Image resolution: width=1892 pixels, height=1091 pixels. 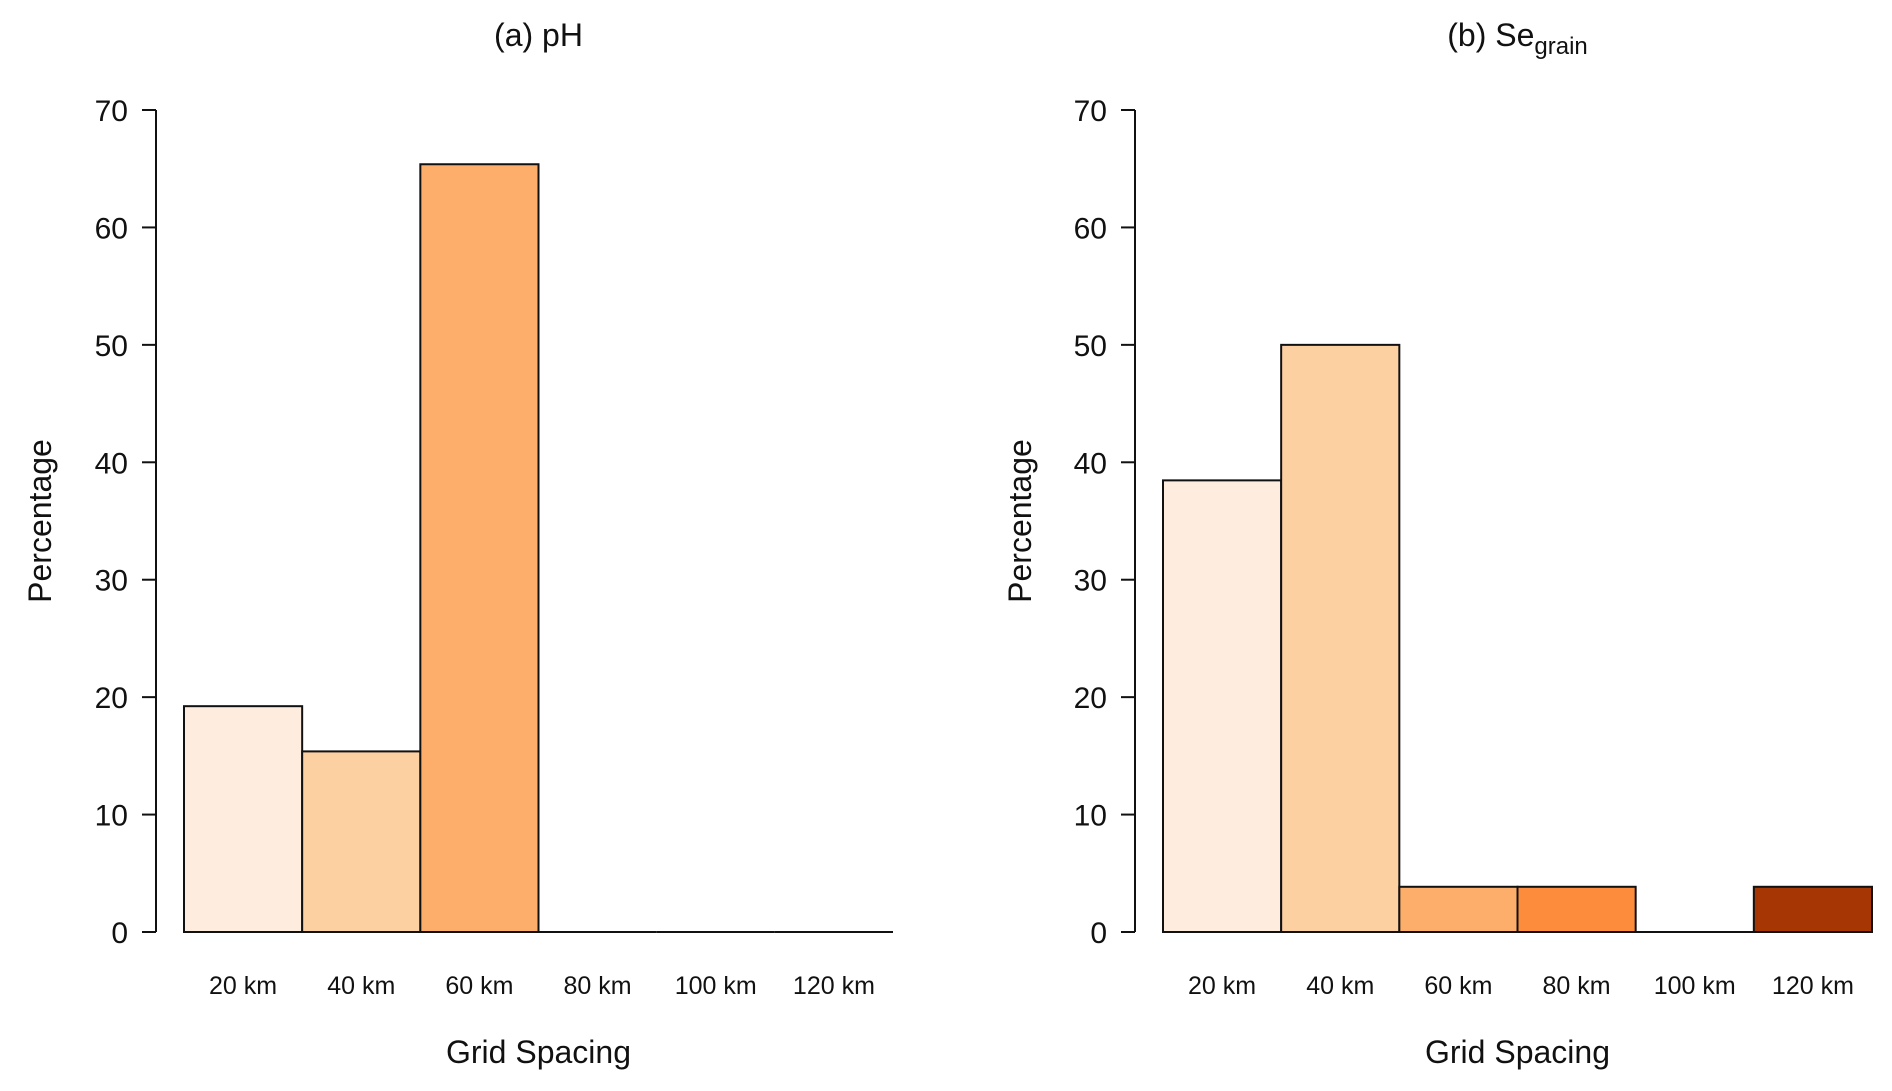 What do you see at coordinates (1695, 986) in the screenshot?
I see `panel-b-x-tick-label: 100 km` at bounding box center [1695, 986].